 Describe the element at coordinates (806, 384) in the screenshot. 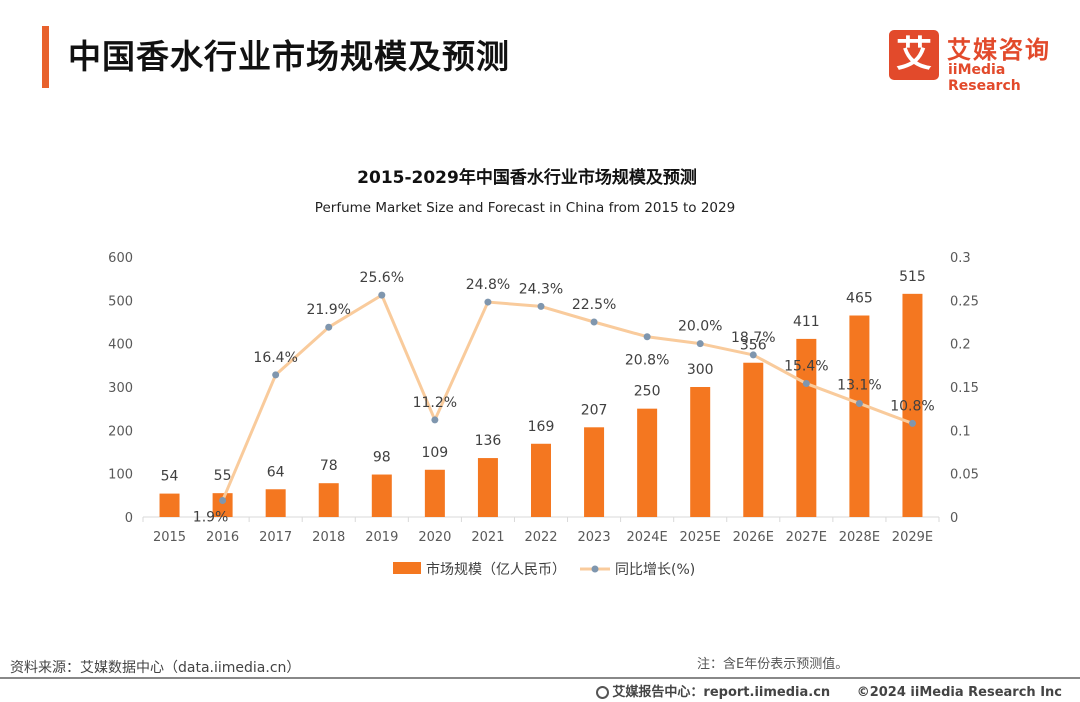

I see `growth-point-2027E` at that location.